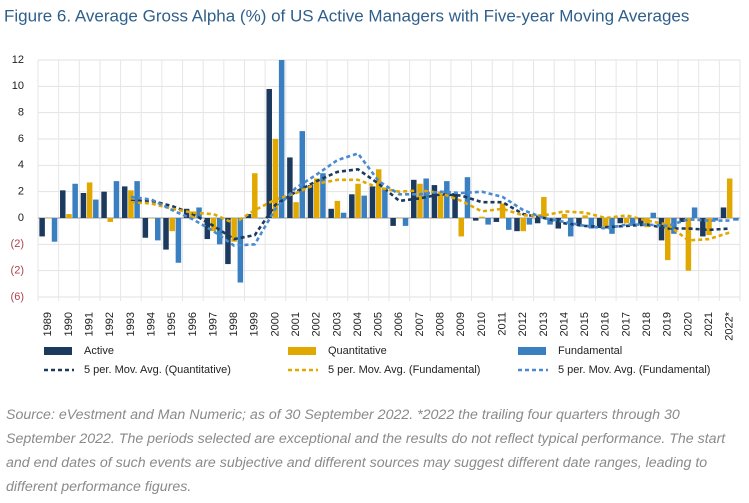 Image resolution: width=749 pixels, height=503 pixels. I want to click on y-tick-label: 12, so click(18, 60).